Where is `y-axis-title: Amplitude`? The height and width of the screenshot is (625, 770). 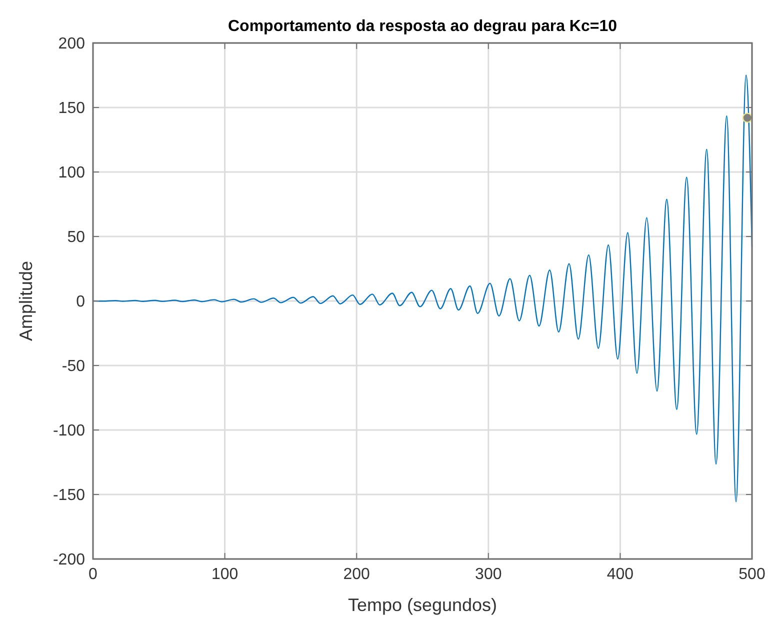
y-axis-title: Amplitude is located at coordinates (26, 301).